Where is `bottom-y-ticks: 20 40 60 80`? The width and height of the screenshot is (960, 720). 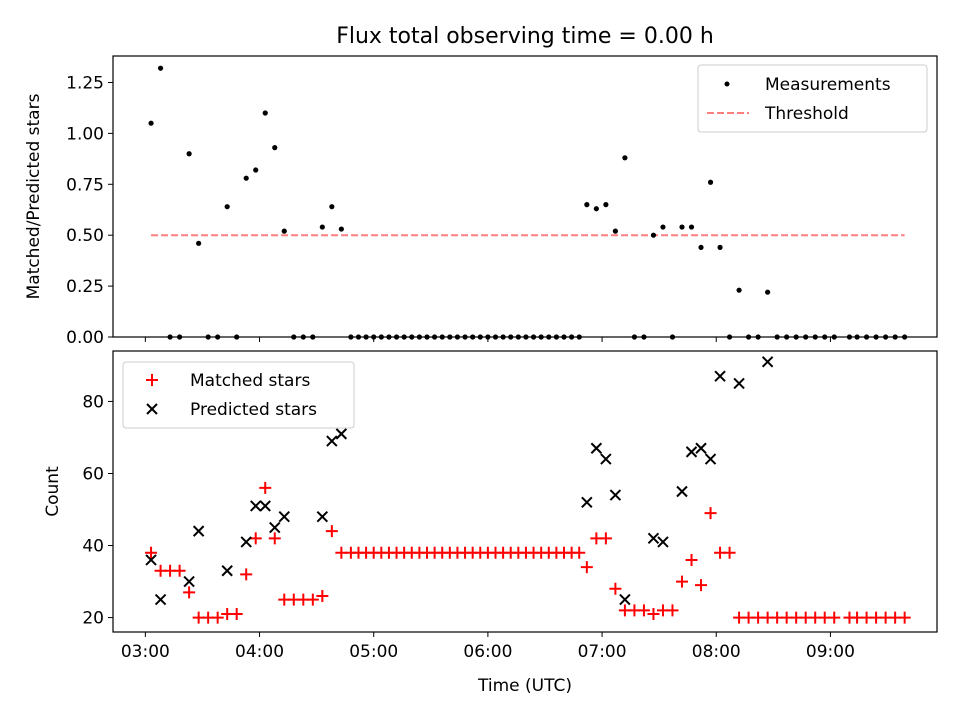 bottom-y-ticks: 20 40 60 80 is located at coordinates (97, 510).